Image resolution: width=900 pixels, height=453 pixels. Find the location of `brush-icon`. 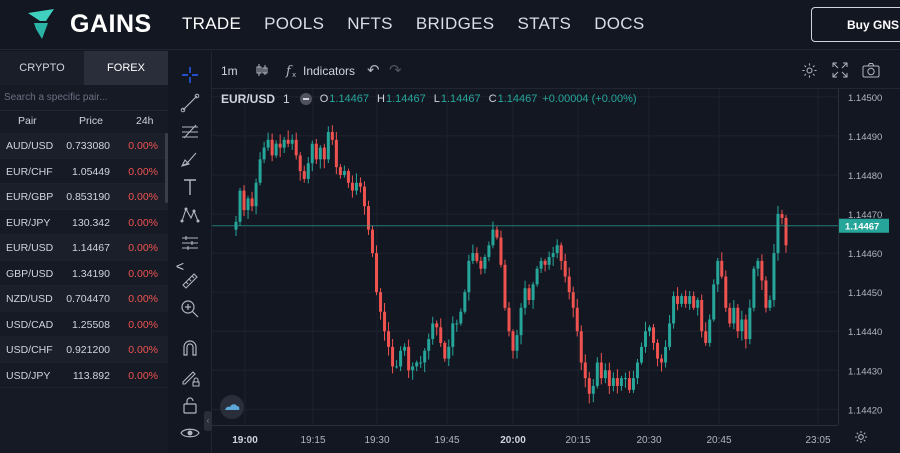

brush-icon is located at coordinates (190, 159).